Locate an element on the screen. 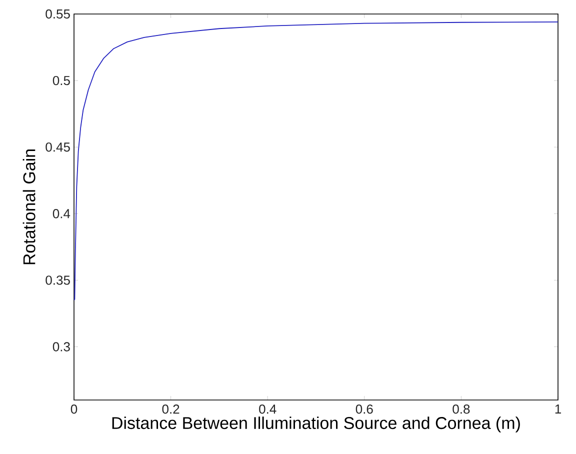  y-tick-label: 0.45 is located at coordinates (58, 147).